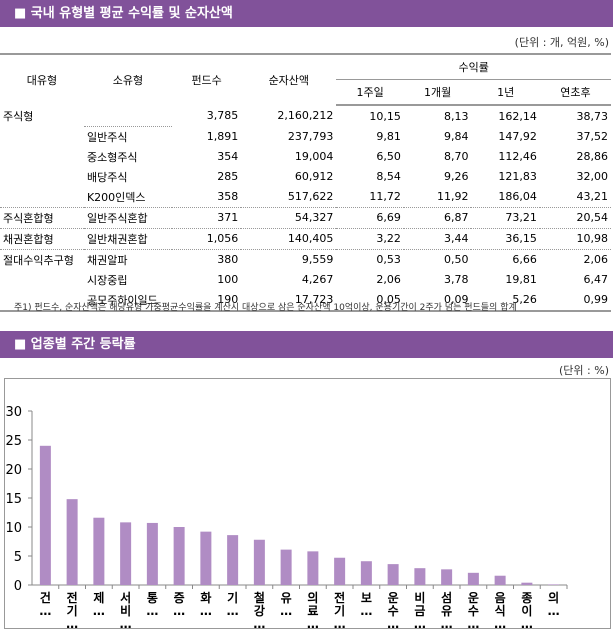 The height and width of the screenshot is (630, 613). I want to click on table-cell: 일반주식, so click(127, 136).